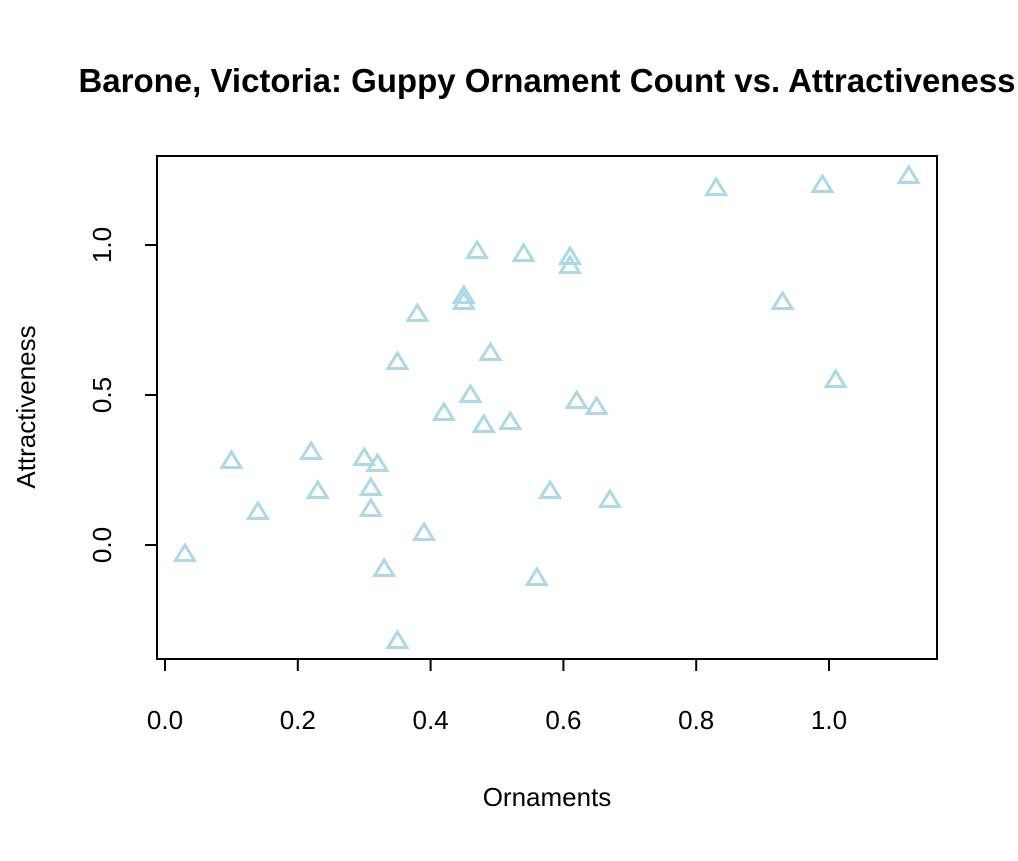 The height and width of the screenshot is (861, 1018). What do you see at coordinates (165, 720) in the screenshot?
I see `x-tick-label: 0.0` at bounding box center [165, 720].